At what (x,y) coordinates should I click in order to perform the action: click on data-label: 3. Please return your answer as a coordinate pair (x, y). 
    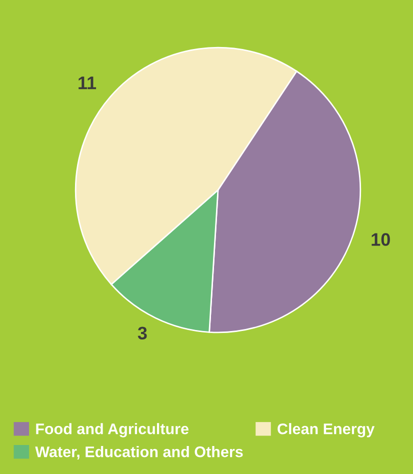
    Looking at the image, I should click on (142, 333).